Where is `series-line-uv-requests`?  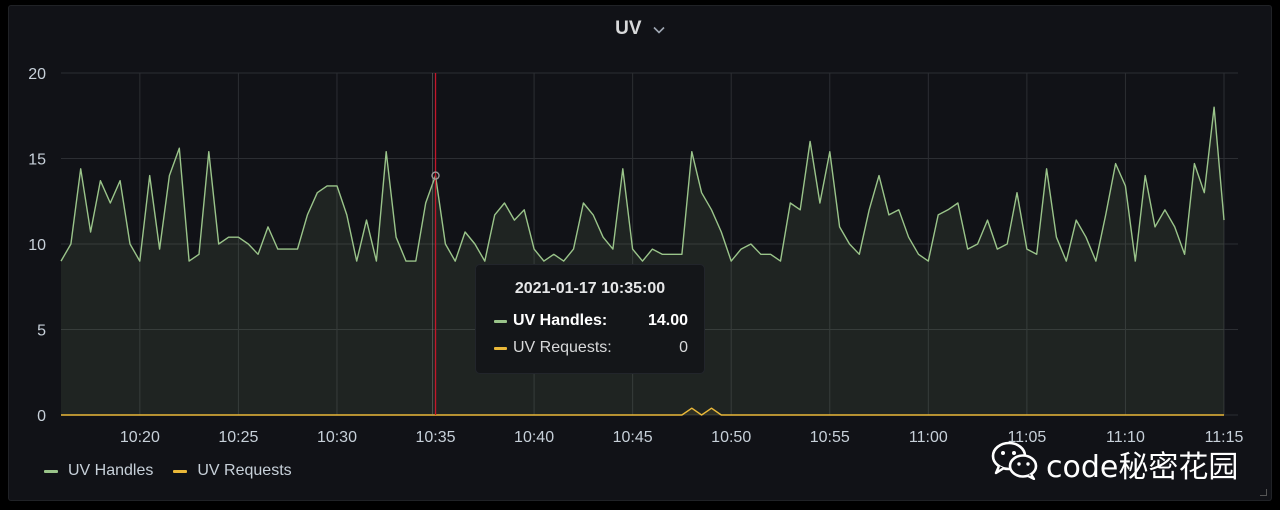 series-line-uv-requests is located at coordinates (642, 411).